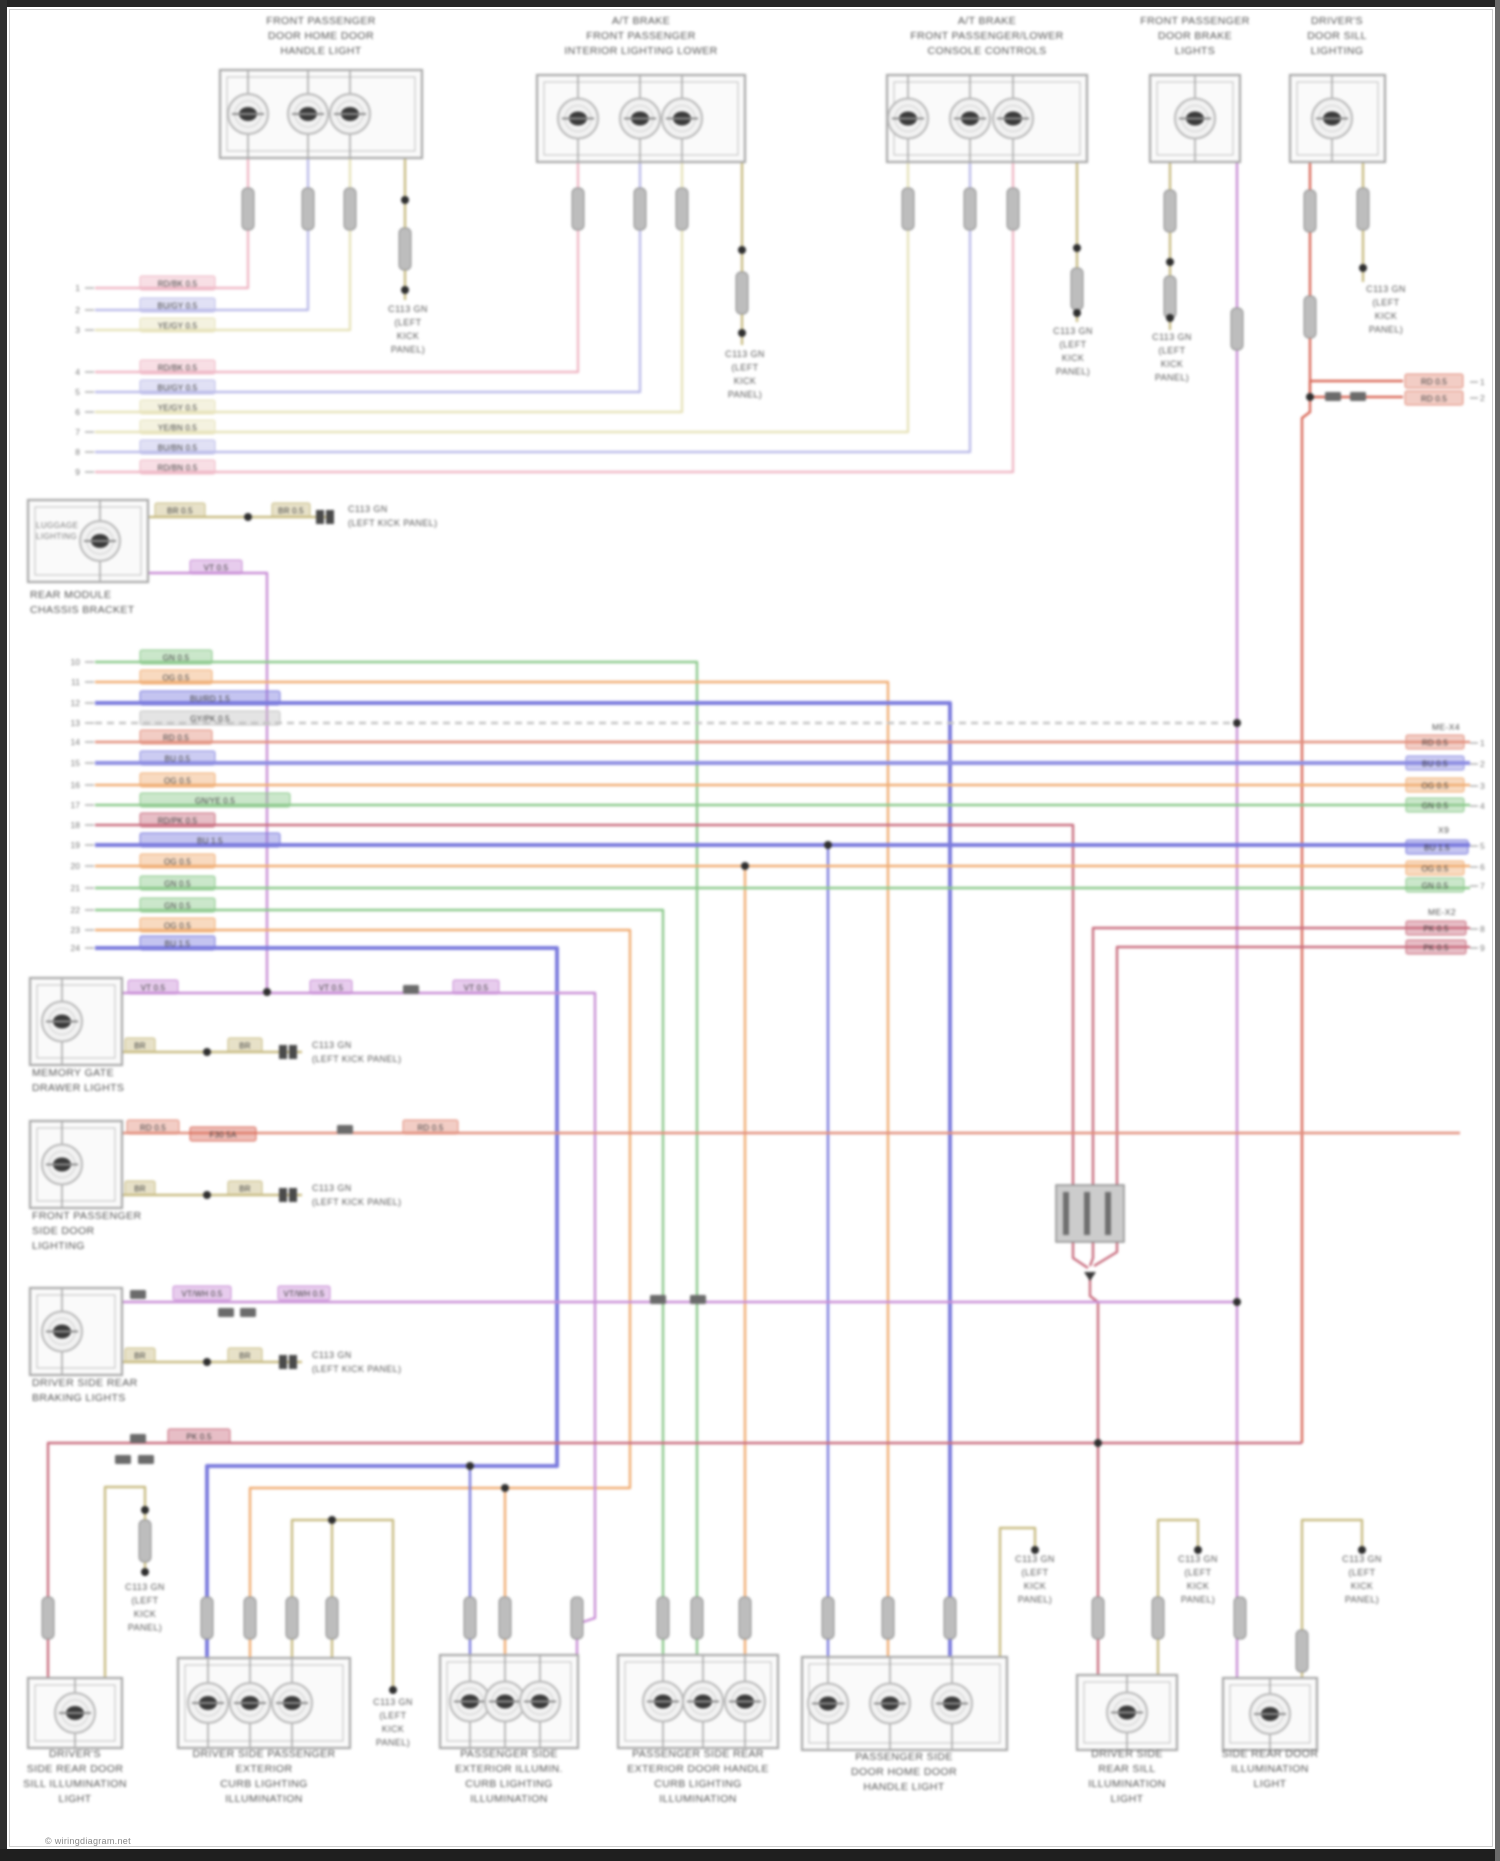 This screenshot has height=1861, width=1500. I want to click on component-label: SIDE DOOR, so click(63, 1231).